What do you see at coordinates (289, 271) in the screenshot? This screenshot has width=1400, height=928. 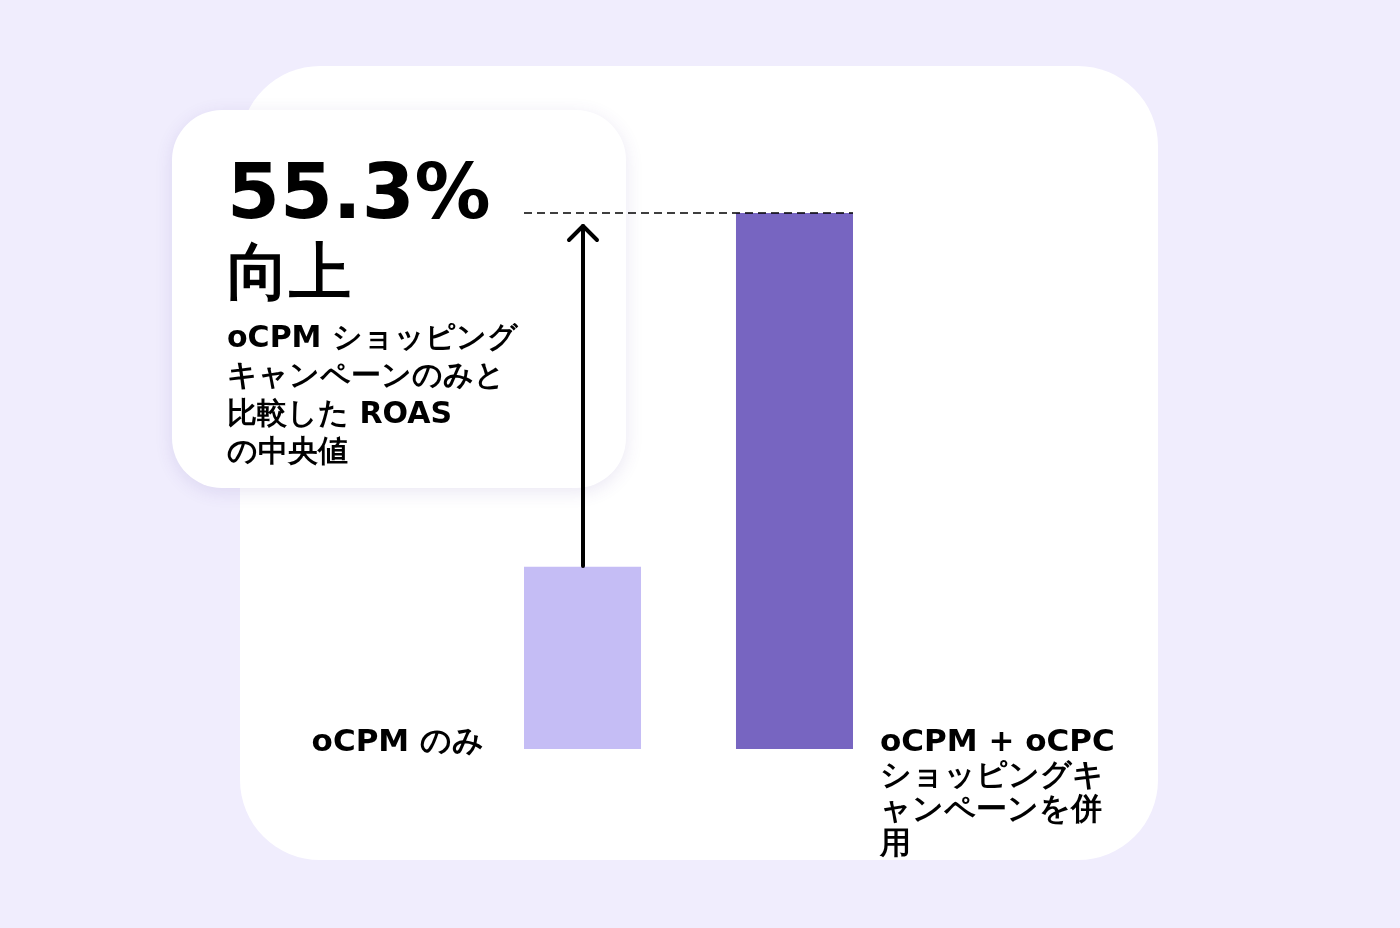 I see `annotation: 向上` at bounding box center [289, 271].